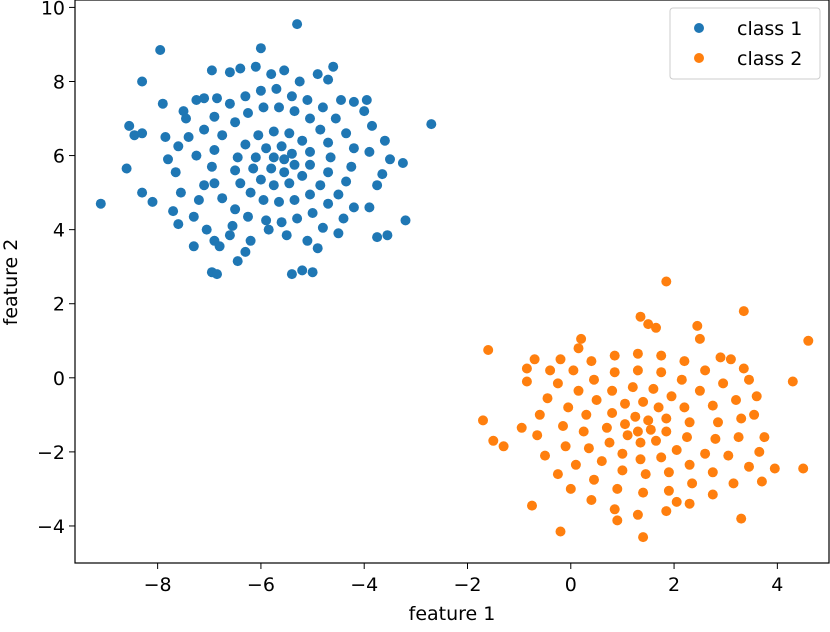 The image size is (830, 632). Describe the element at coordinates (59, 157) in the screenshot. I see `y-tick-label: 6` at that location.